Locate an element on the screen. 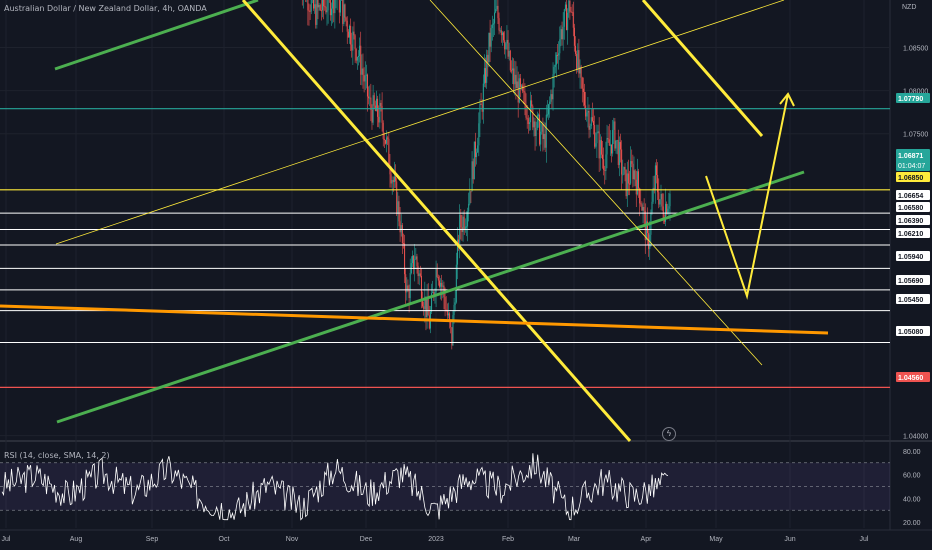 Image resolution: width=932 pixels, height=550 pixels. price-badge-text: 1.07790 is located at coordinates (910, 99).